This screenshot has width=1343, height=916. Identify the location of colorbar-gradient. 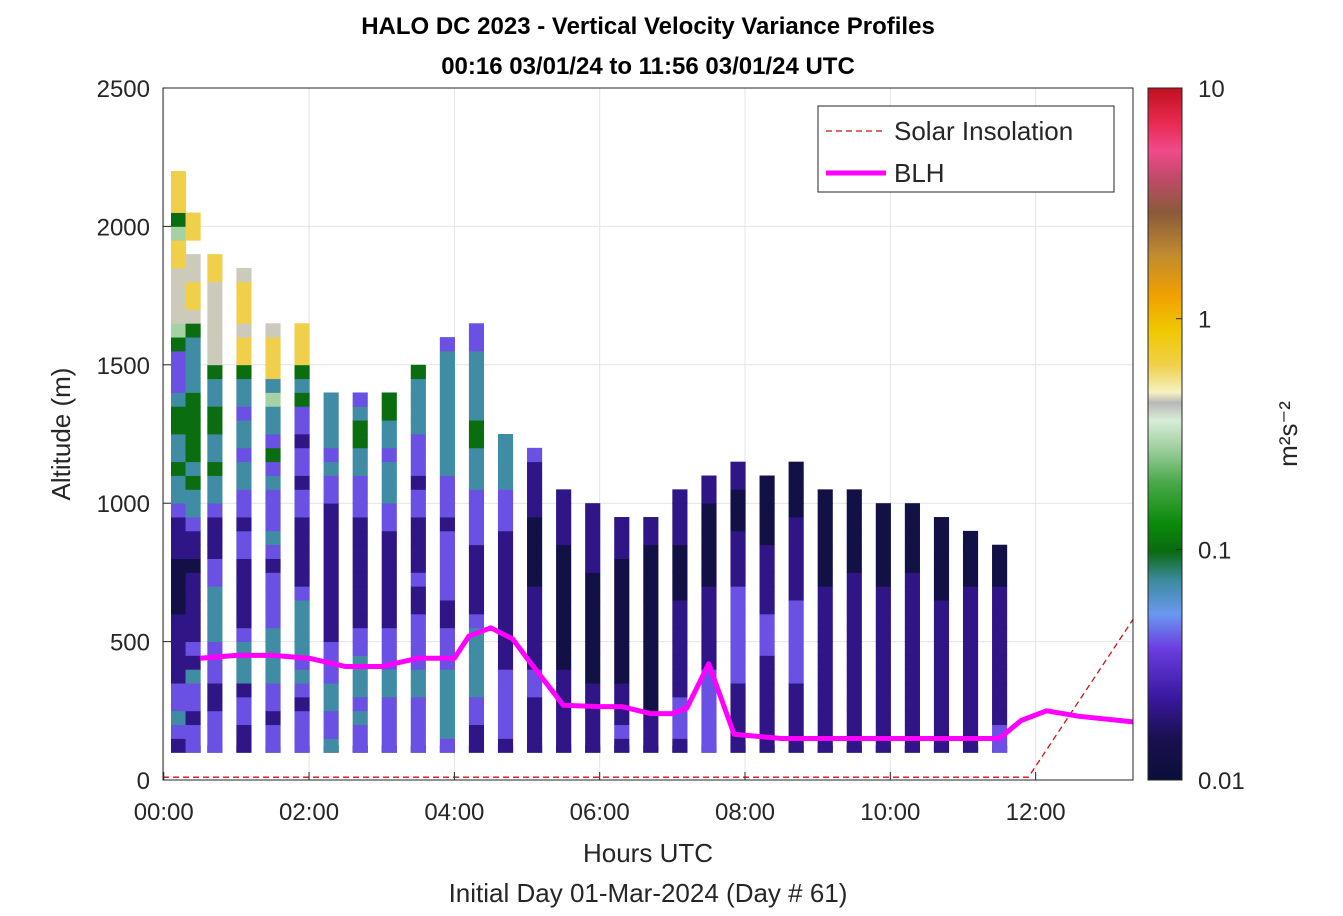
(1165, 434).